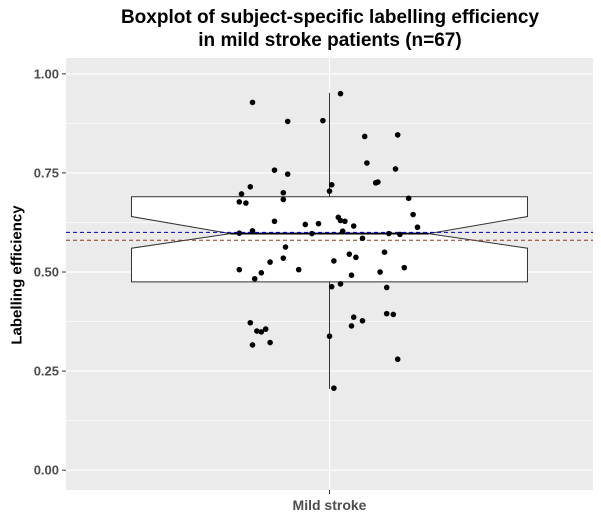 Image resolution: width=601 pixels, height=517 pixels. Describe the element at coordinates (330, 505) in the screenshot. I see `x-category-label: Mild stroke` at that location.